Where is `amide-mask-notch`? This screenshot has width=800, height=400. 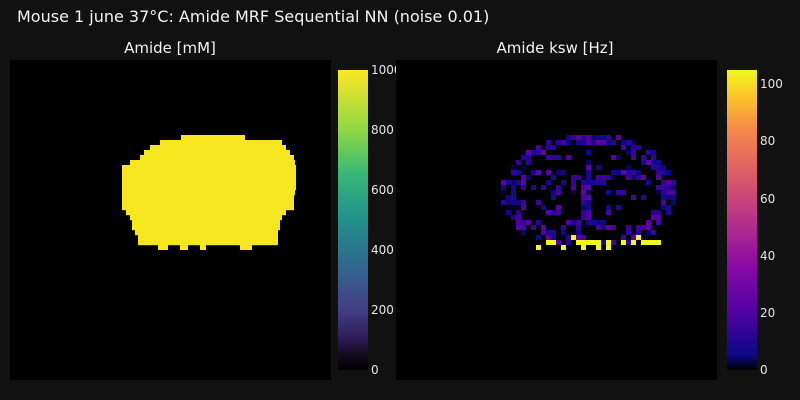 amide-mask-notch is located at coordinates (163, 247).